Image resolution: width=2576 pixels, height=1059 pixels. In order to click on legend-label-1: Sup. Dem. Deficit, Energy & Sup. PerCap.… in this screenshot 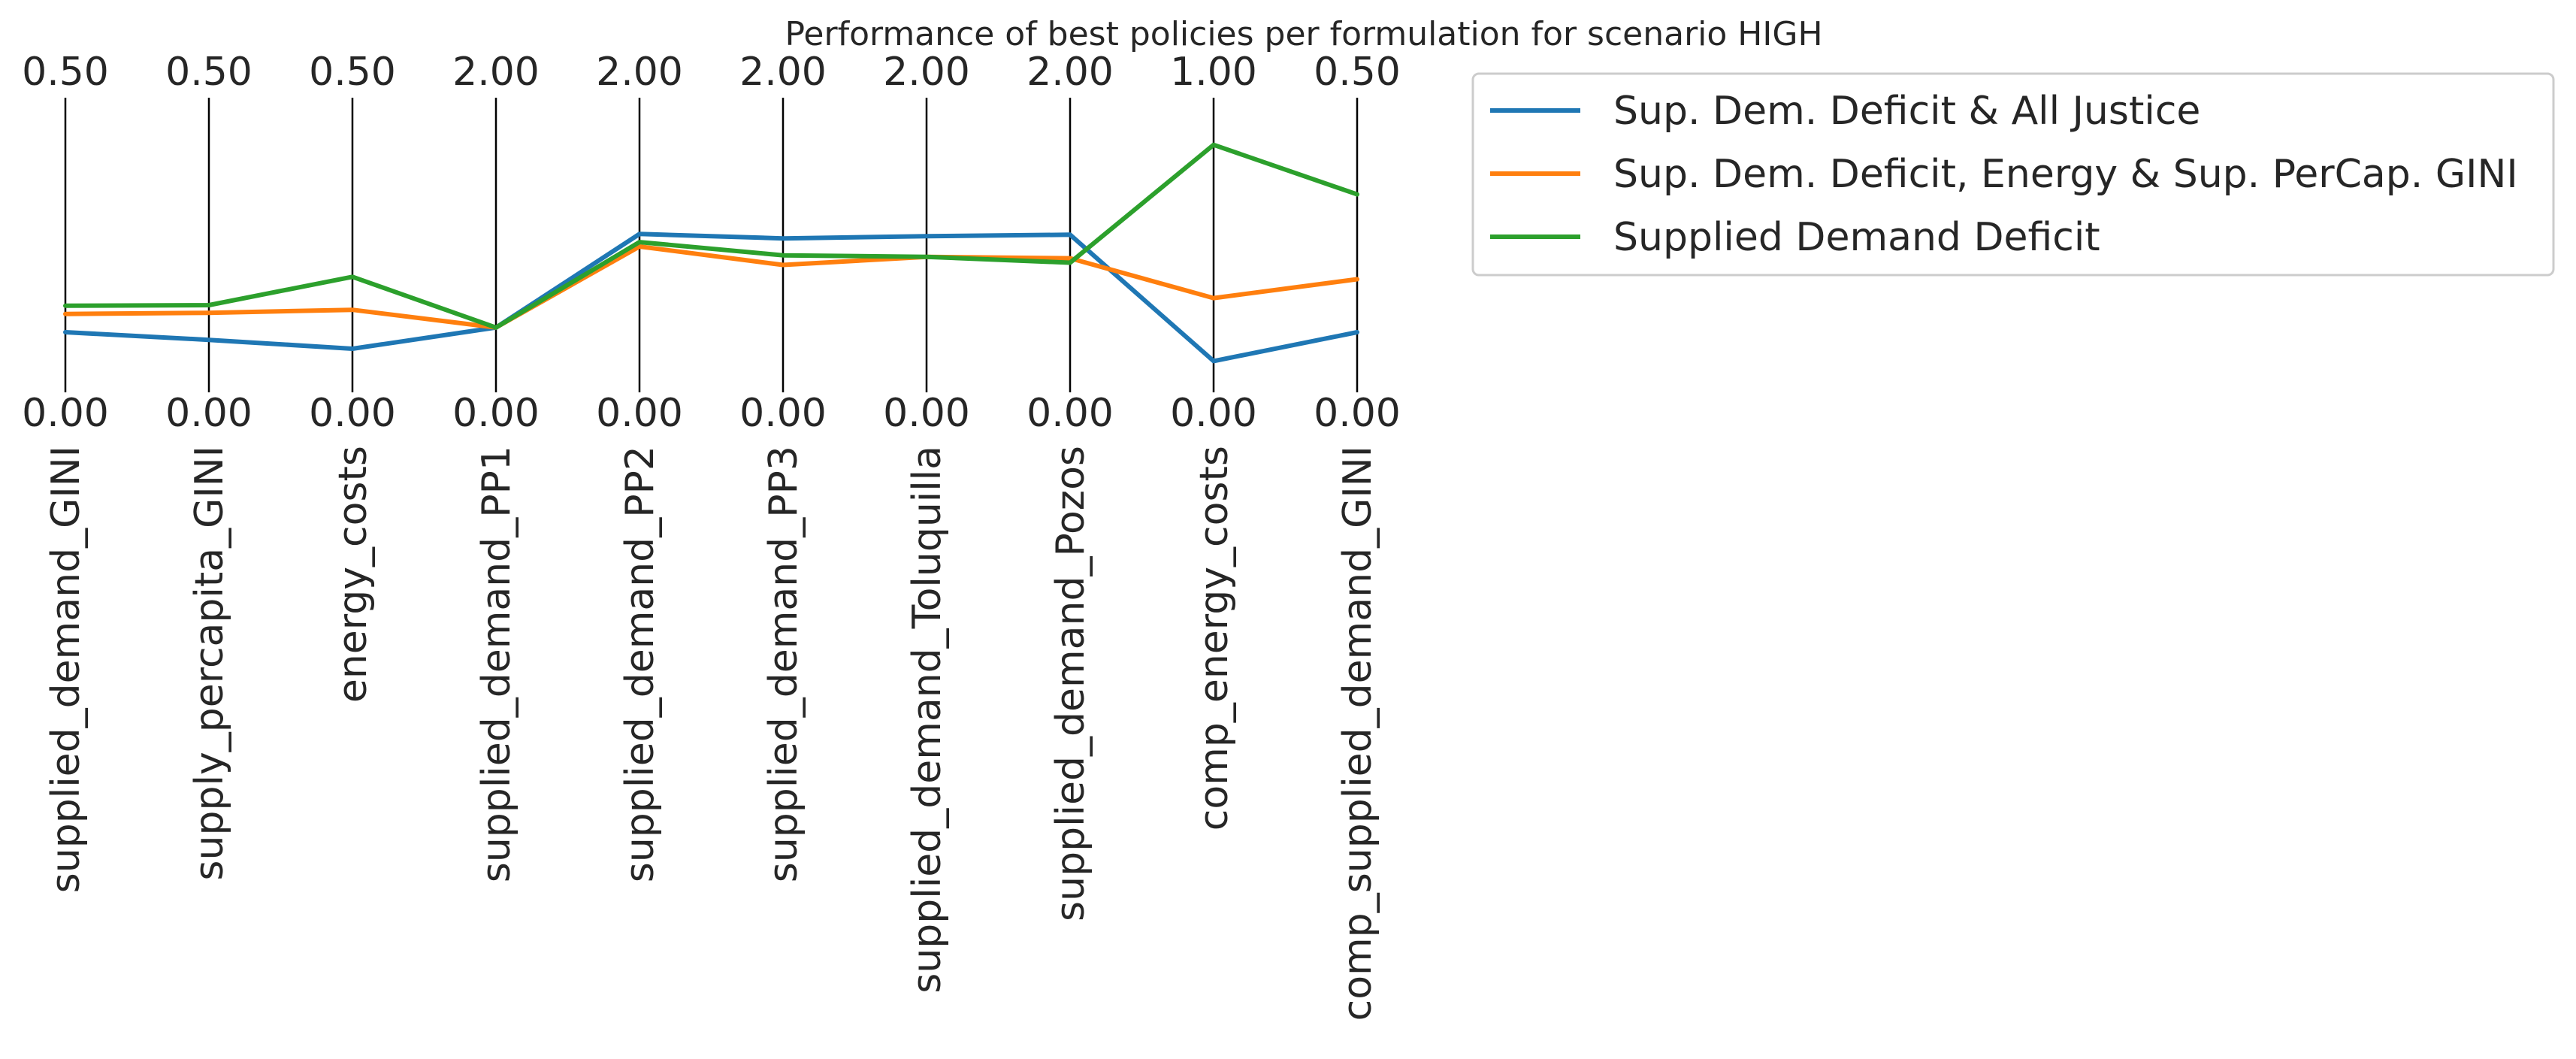, I will do `click(2066, 174)`.